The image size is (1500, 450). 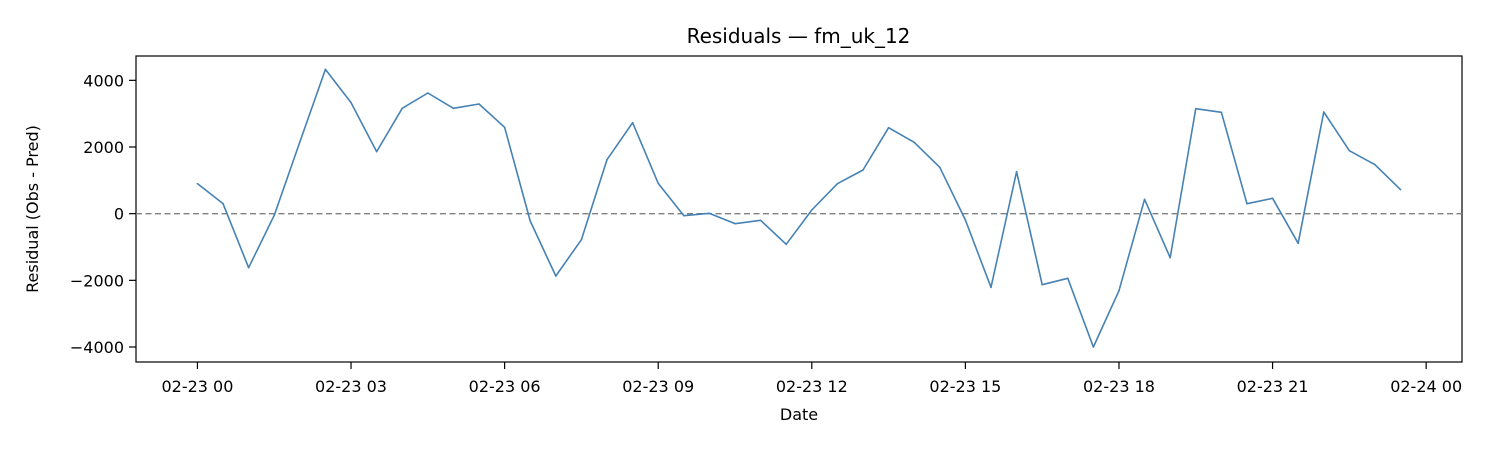 What do you see at coordinates (799, 36) in the screenshot?
I see `chart-title: Residuals — fm_uk_12` at bounding box center [799, 36].